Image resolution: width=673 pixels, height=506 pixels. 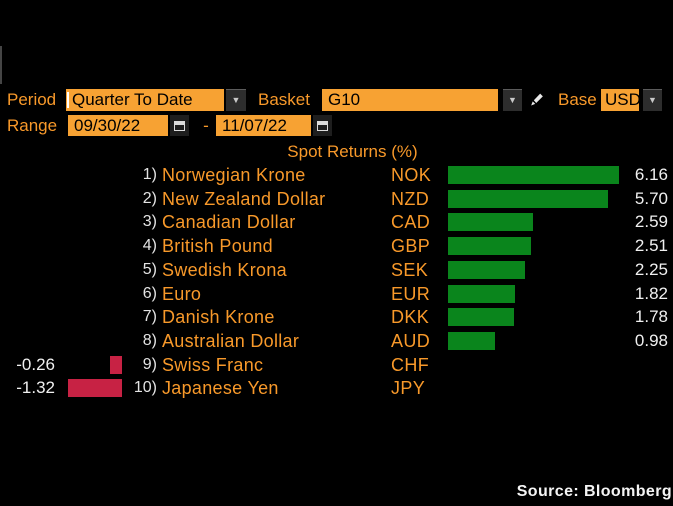 I want to click on currency-name: Swedish Krona, so click(x=224, y=269).